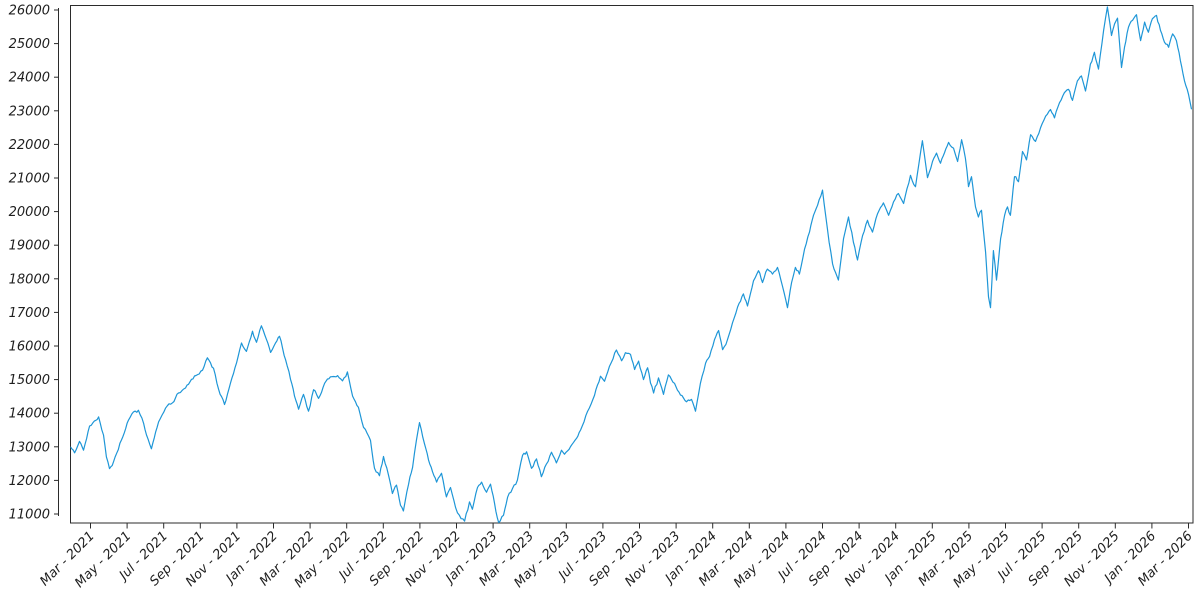 The height and width of the screenshot is (600, 1200). I want to click on y-tick-label: 24000, so click(29, 78).